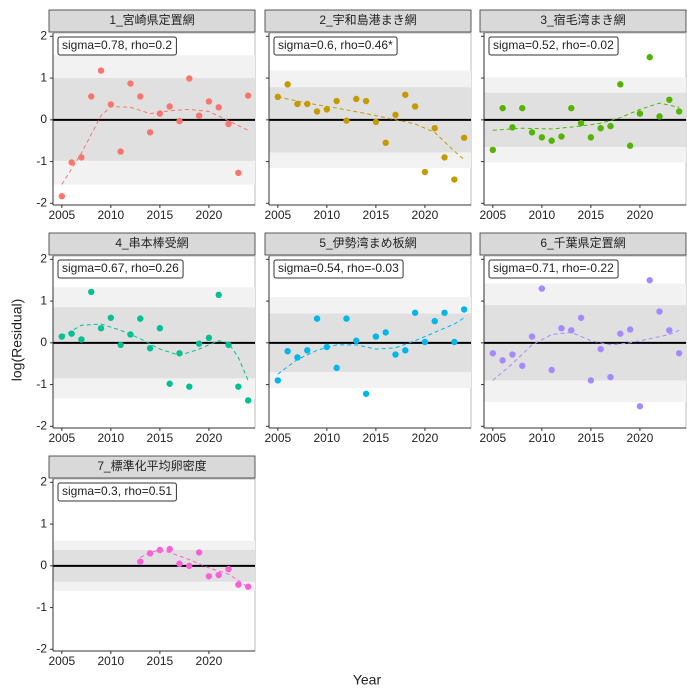 The height and width of the screenshot is (693, 687). I want to click on panel-title: 2_宇和島港まき網, so click(367, 19).